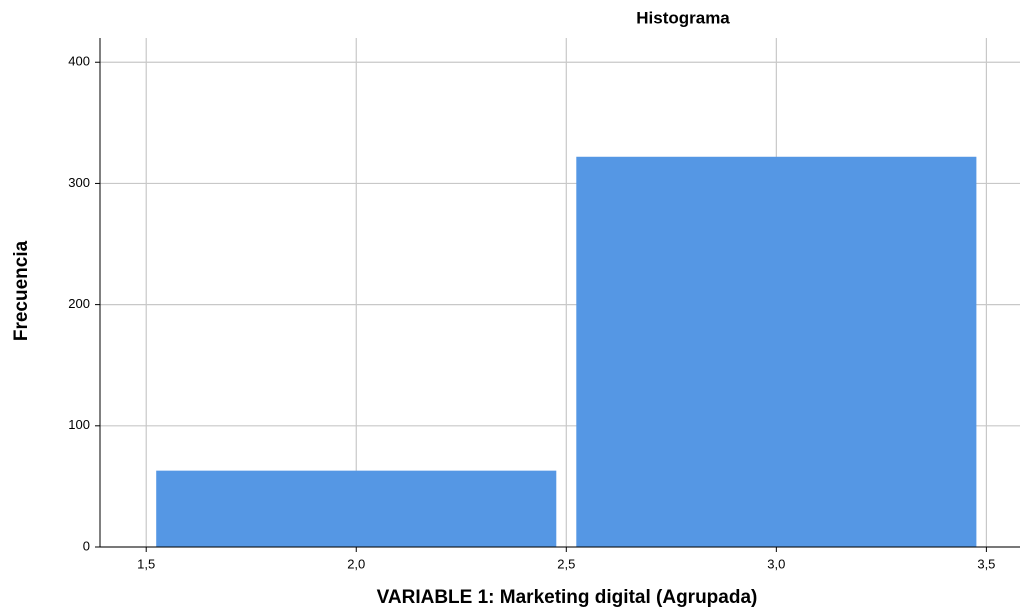 The width and height of the screenshot is (1021, 612). Describe the element at coordinates (79, 424) in the screenshot. I see `y-tick-label: 100` at that location.